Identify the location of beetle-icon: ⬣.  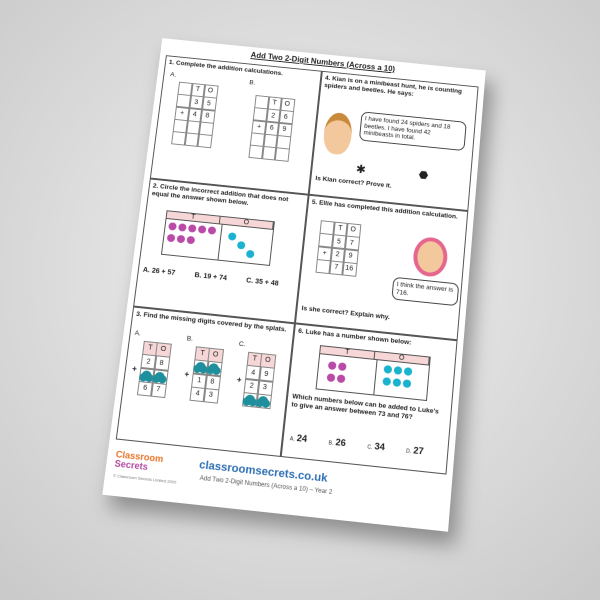
(423, 175).